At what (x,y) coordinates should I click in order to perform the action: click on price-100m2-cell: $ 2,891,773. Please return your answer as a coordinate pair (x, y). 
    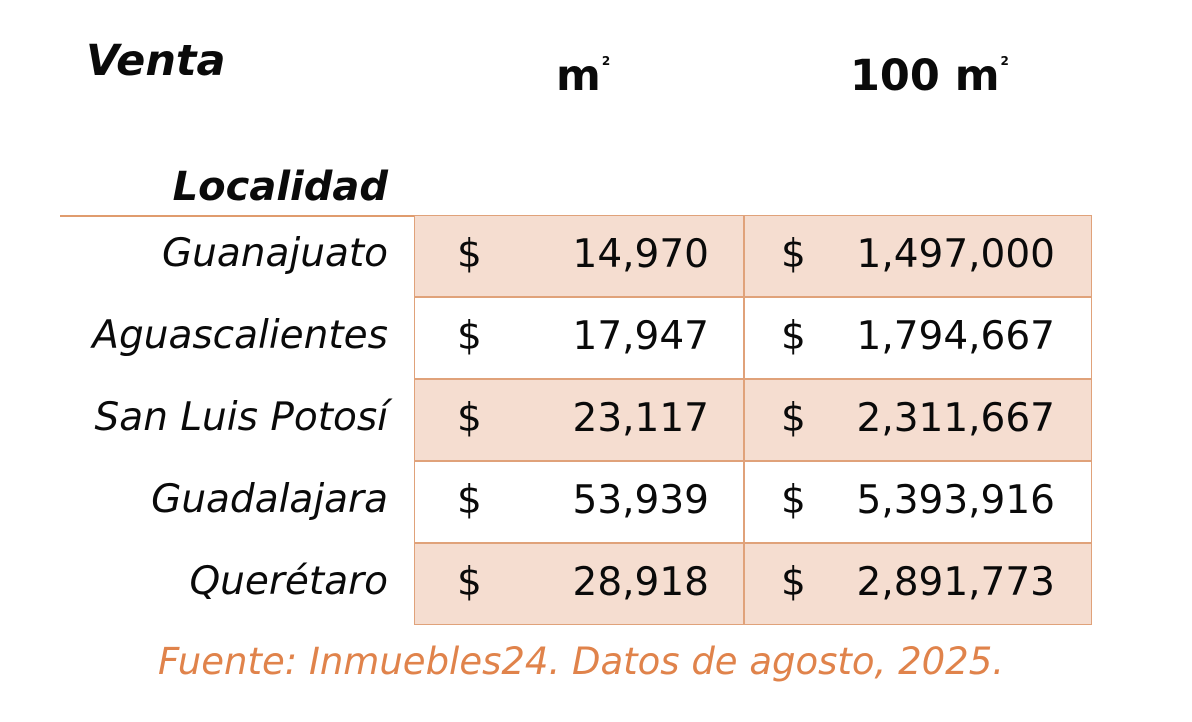
    Looking at the image, I should click on (918, 584).